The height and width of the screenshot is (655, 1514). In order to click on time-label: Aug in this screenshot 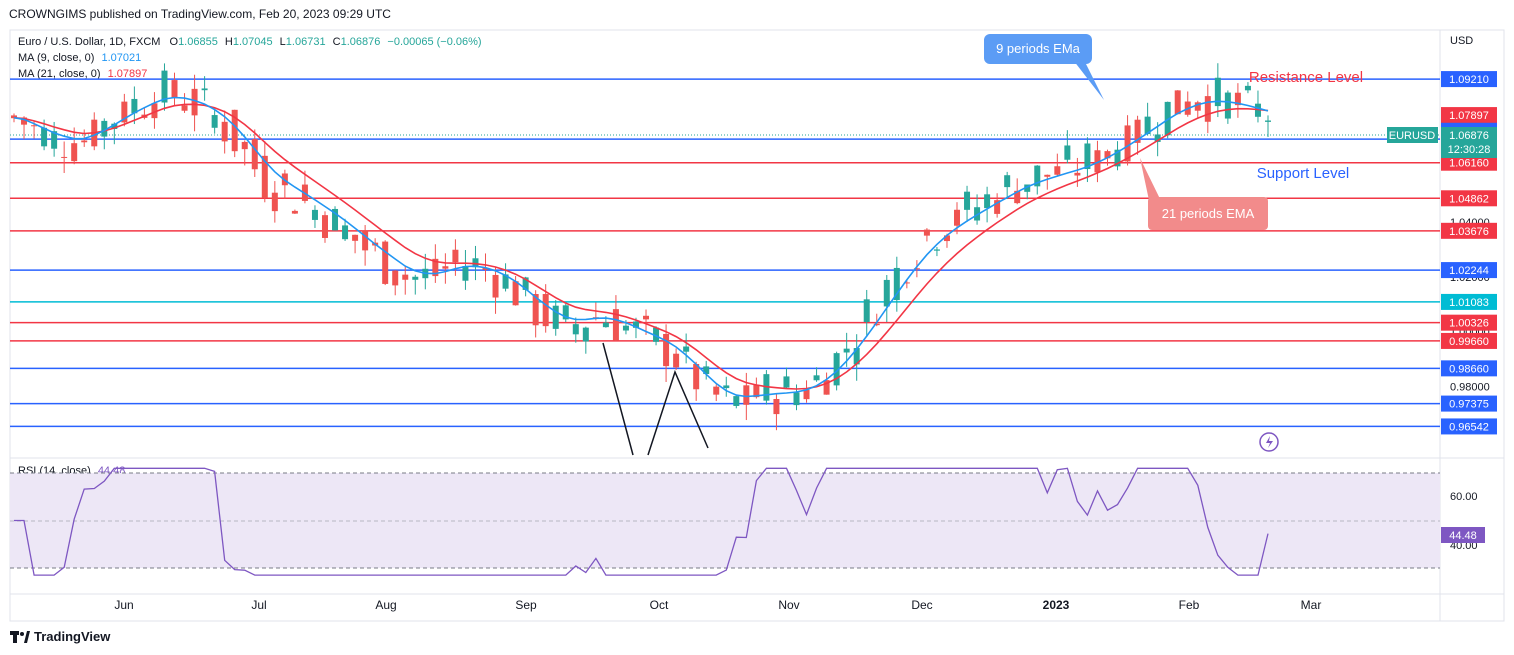, I will do `click(385, 605)`.